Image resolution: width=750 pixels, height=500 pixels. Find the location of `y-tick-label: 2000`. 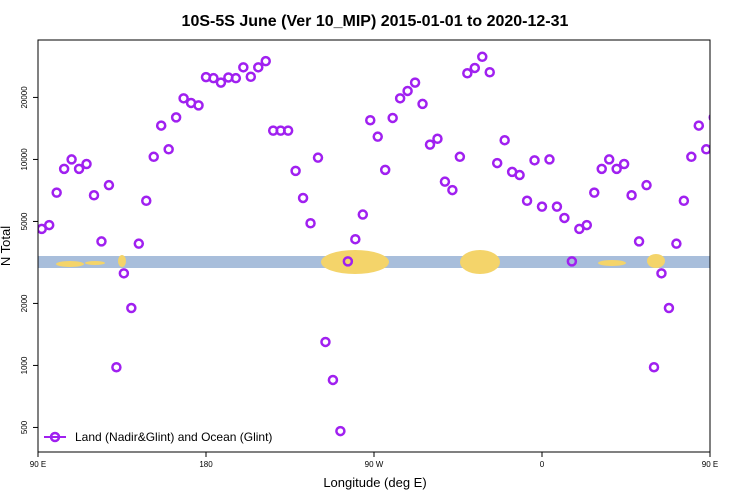

y-tick-label: 2000 is located at coordinates (24, 303).